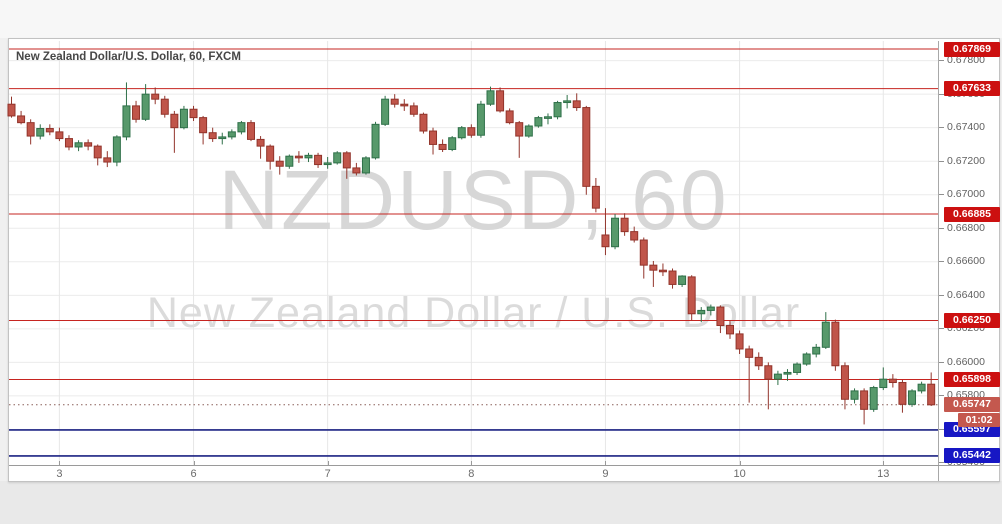 The width and height of the screenshot is (1002, 524). I want to click on price-tick-label: 0.66600, so click(966, 261).